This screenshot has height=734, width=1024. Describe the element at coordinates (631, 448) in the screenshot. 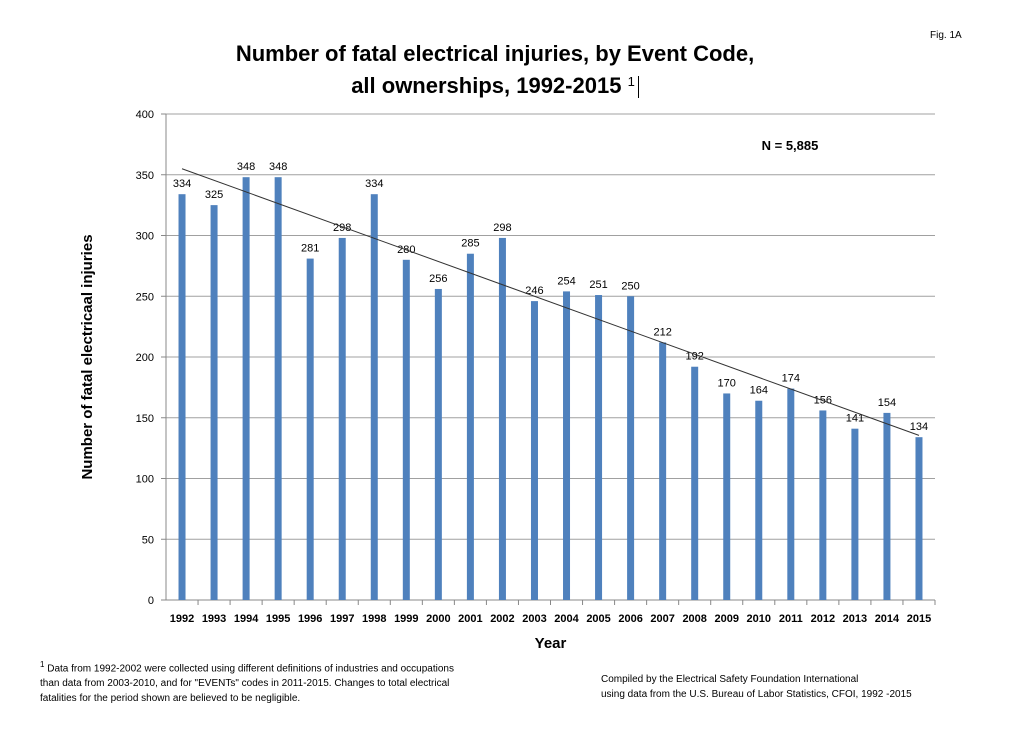

I see `bar-2006` at that location.